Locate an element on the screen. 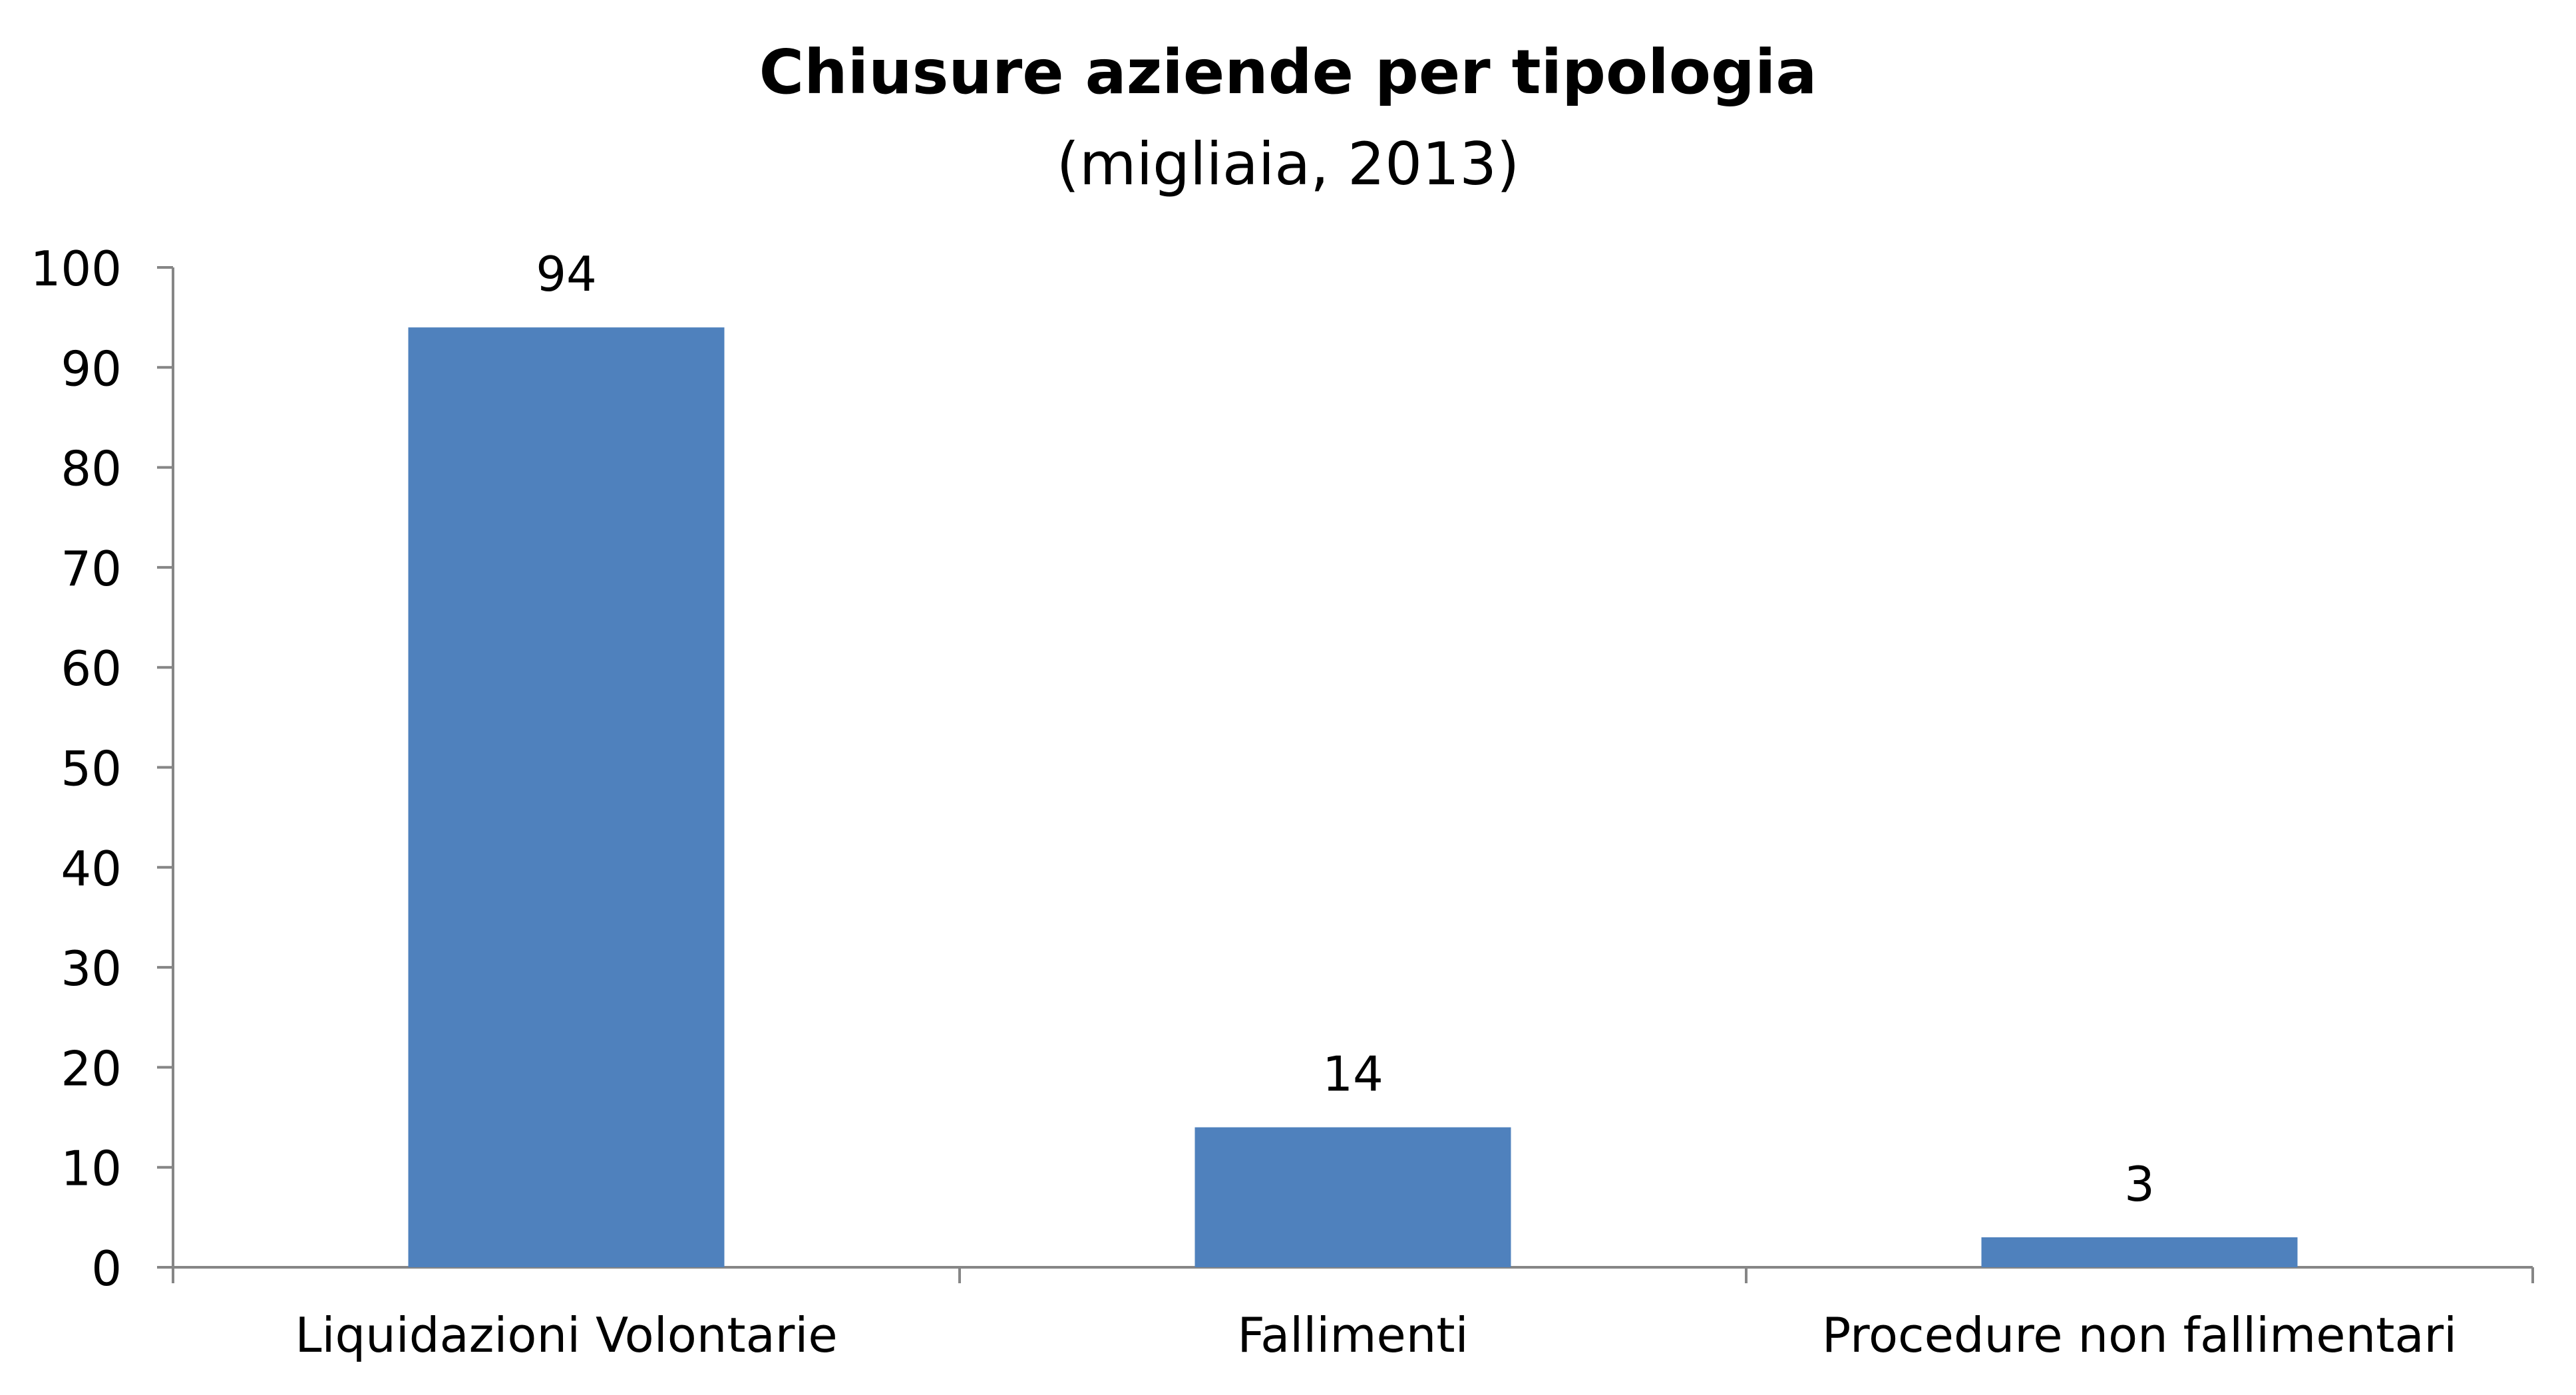 The image size is (2576, 1395). y-tick-label: 100 is located at coordinates (76, 269).